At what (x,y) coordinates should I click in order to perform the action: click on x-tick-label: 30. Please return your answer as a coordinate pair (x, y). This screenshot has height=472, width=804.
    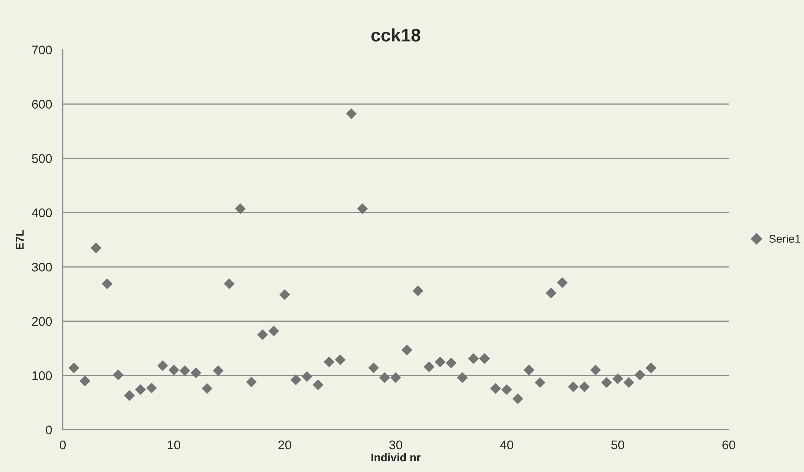
    Looking at the image, I should click on (396, 445).